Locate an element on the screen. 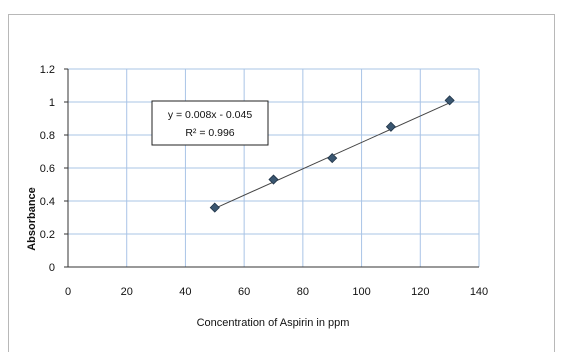 The height and width of the screenshot is (358, 569). x-tick-label: 120 is located at coordinates (420, 292).